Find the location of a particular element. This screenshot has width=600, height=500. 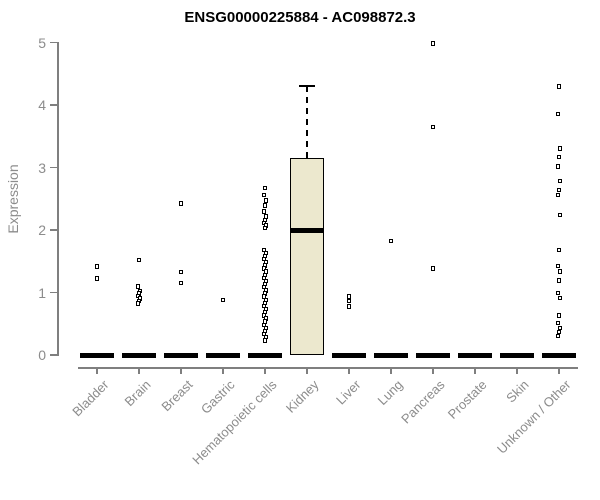

whisker-cap is located at coordinates (307, 86).